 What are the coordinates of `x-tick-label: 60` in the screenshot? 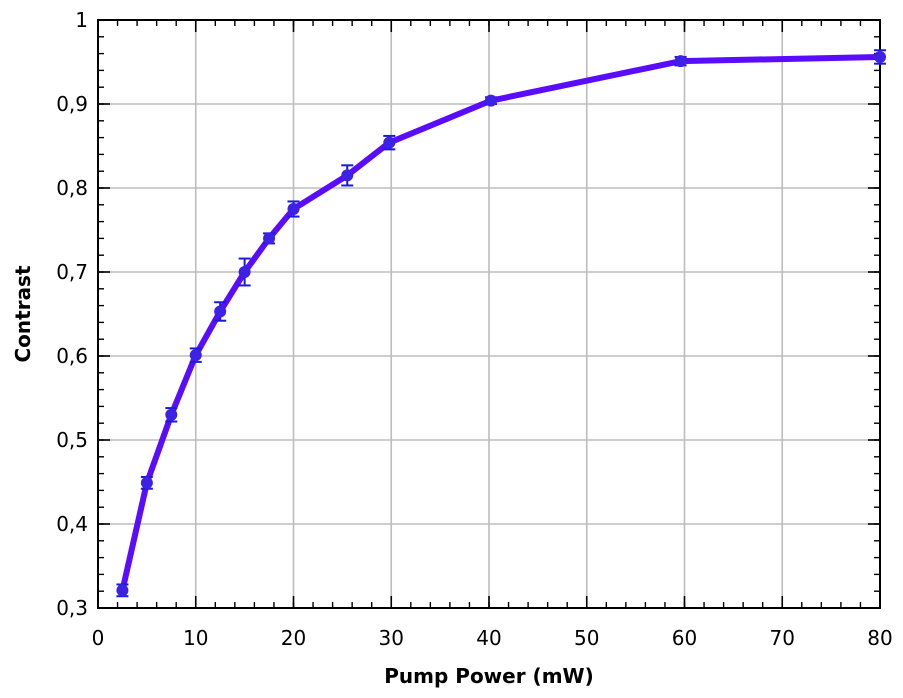 It's located at (684, 638).